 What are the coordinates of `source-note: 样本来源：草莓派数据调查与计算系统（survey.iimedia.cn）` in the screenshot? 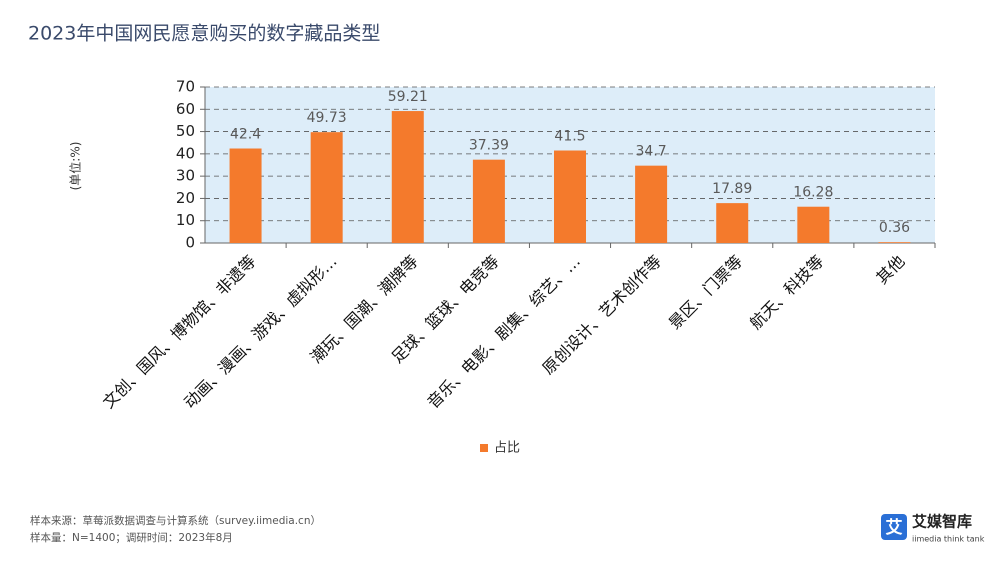 It's located at (175, 520).